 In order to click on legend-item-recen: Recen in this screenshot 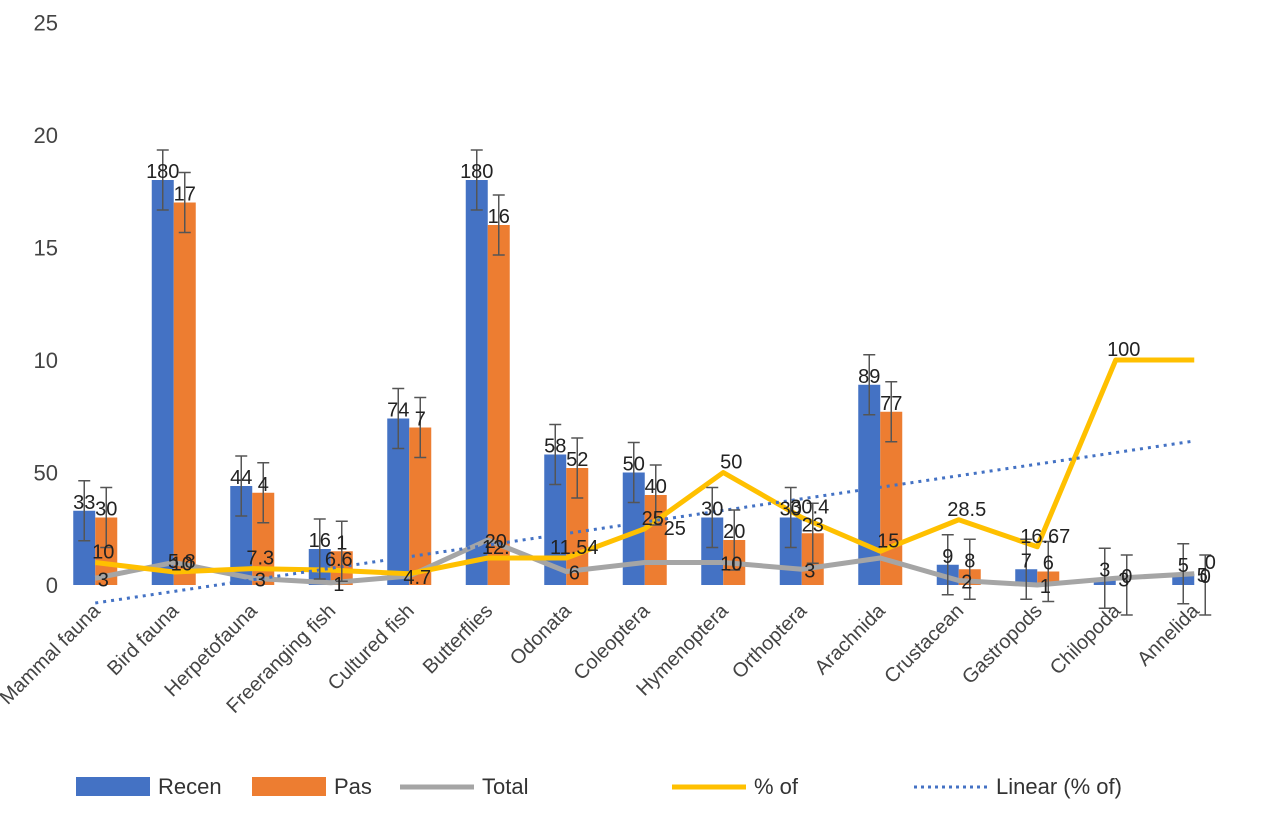, I will do `click(149, 786)`.